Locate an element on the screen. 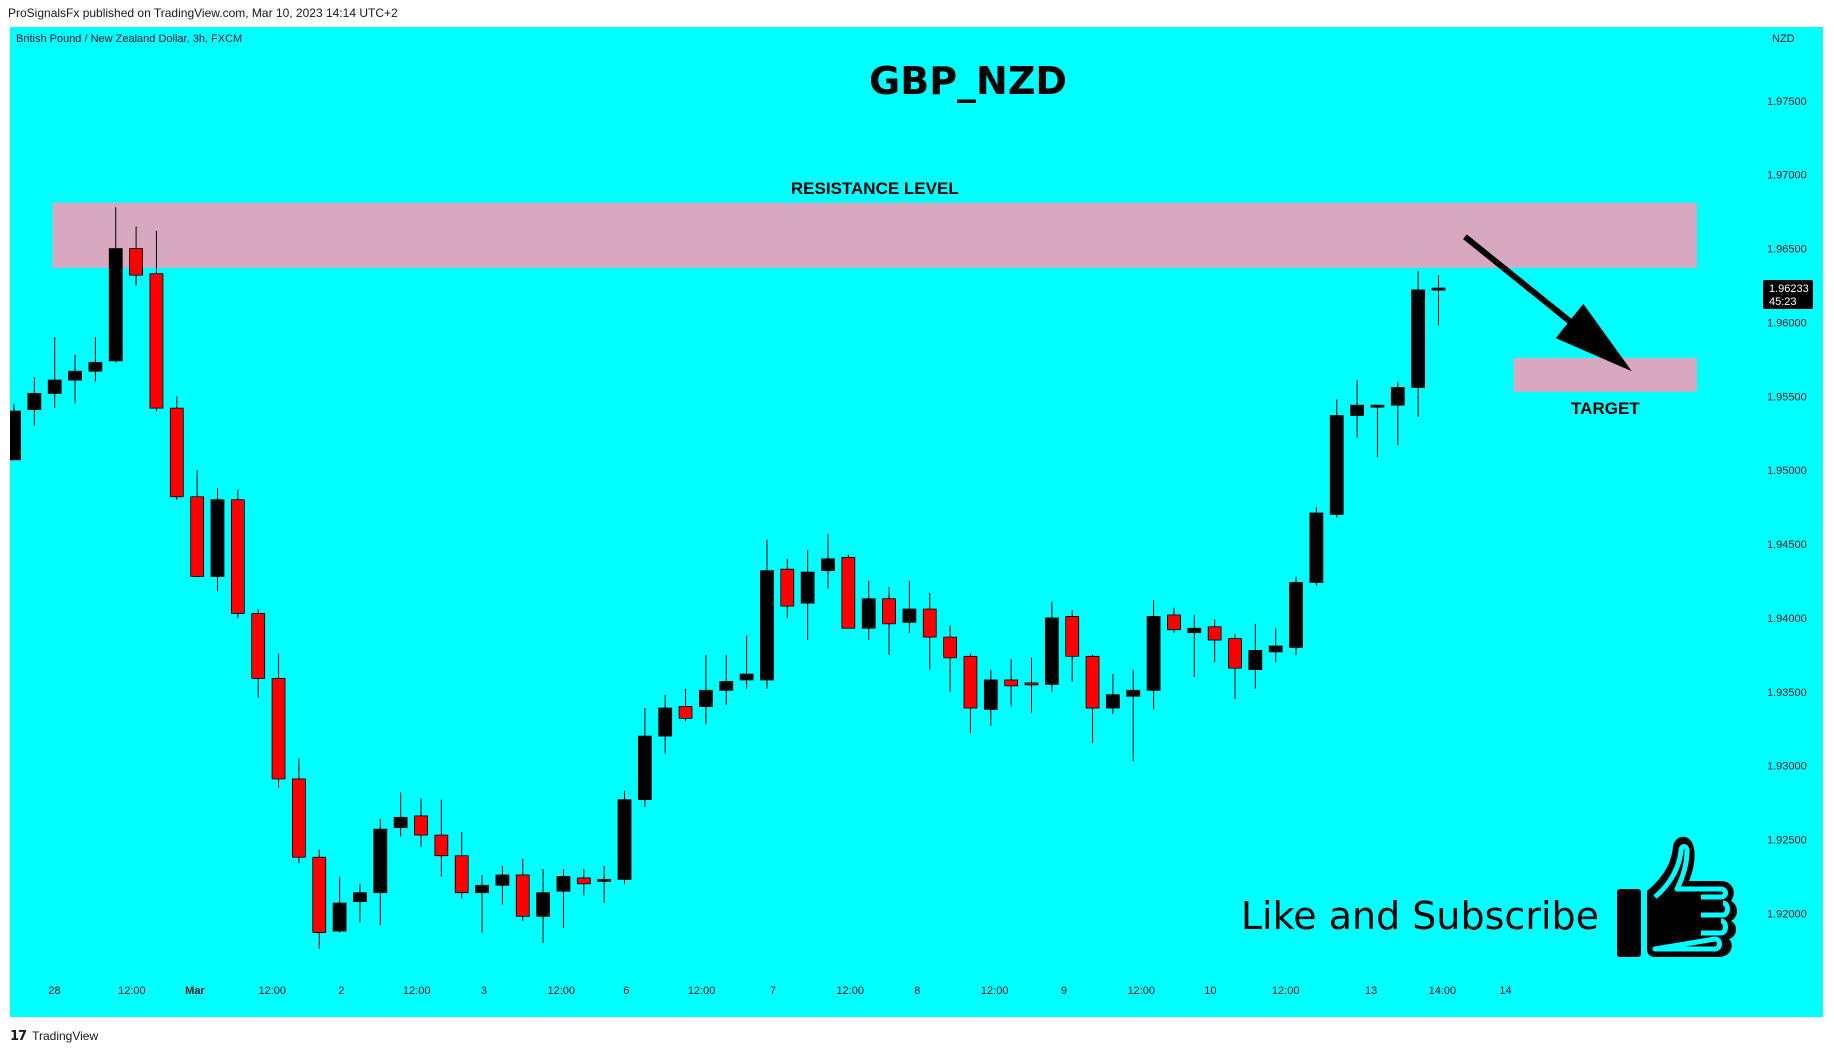 The image size is (1834, 1050). y-tick-label: 1.94500 is located at coordinates (1787, 545).